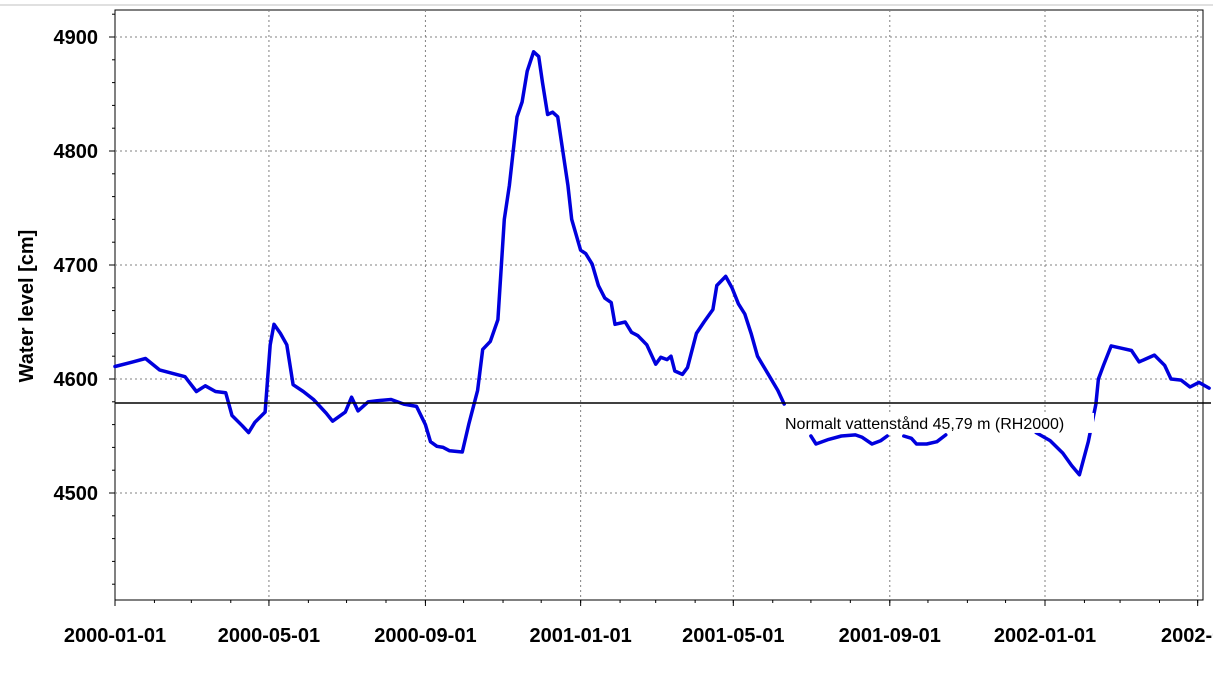 The height and width of the screenshot is (680, 1213). What do you see at coordinates (115, 636) in the screenshot?
I see `x-tick-label: 2000-01-01` at bounding box center [115, 636].